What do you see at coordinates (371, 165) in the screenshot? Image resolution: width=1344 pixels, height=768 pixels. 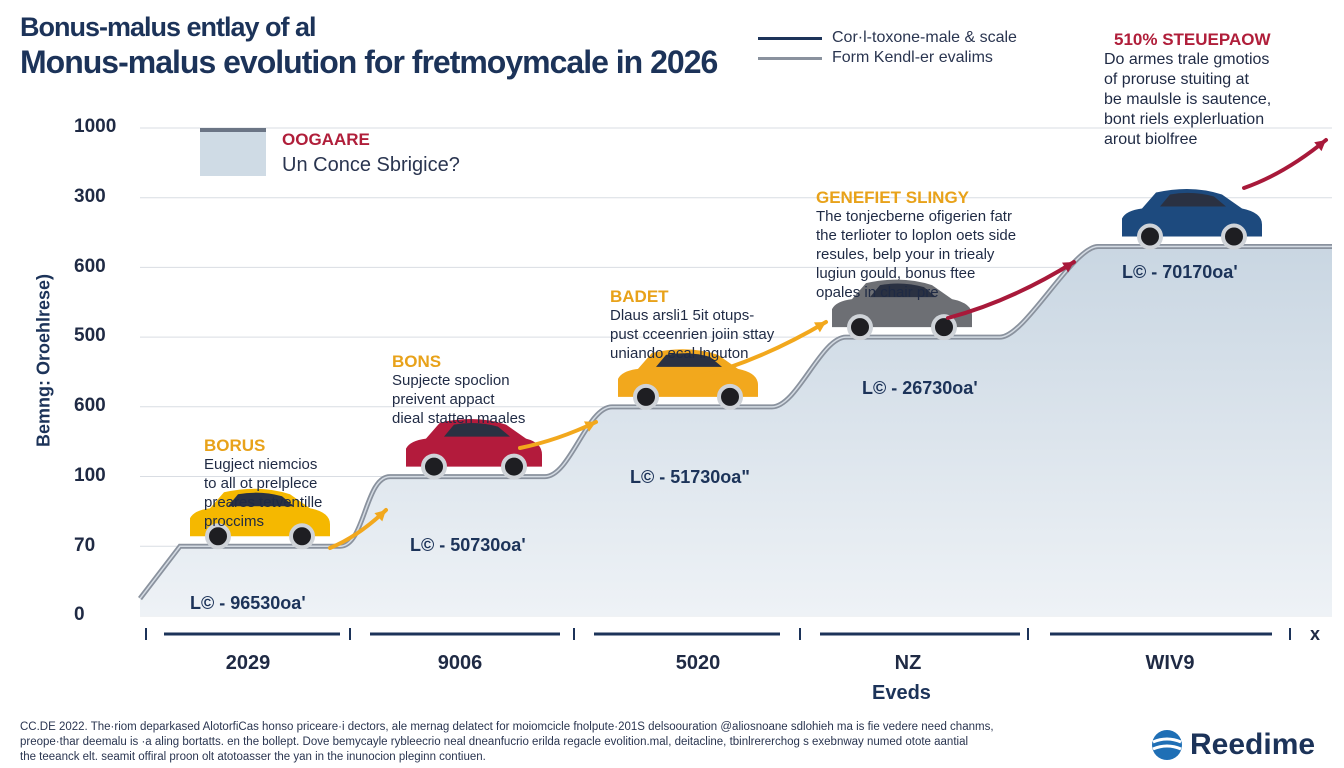 I see `box-annotation-subtitle: Un Conce Sbrigice?` at bounding box center [371, 165].